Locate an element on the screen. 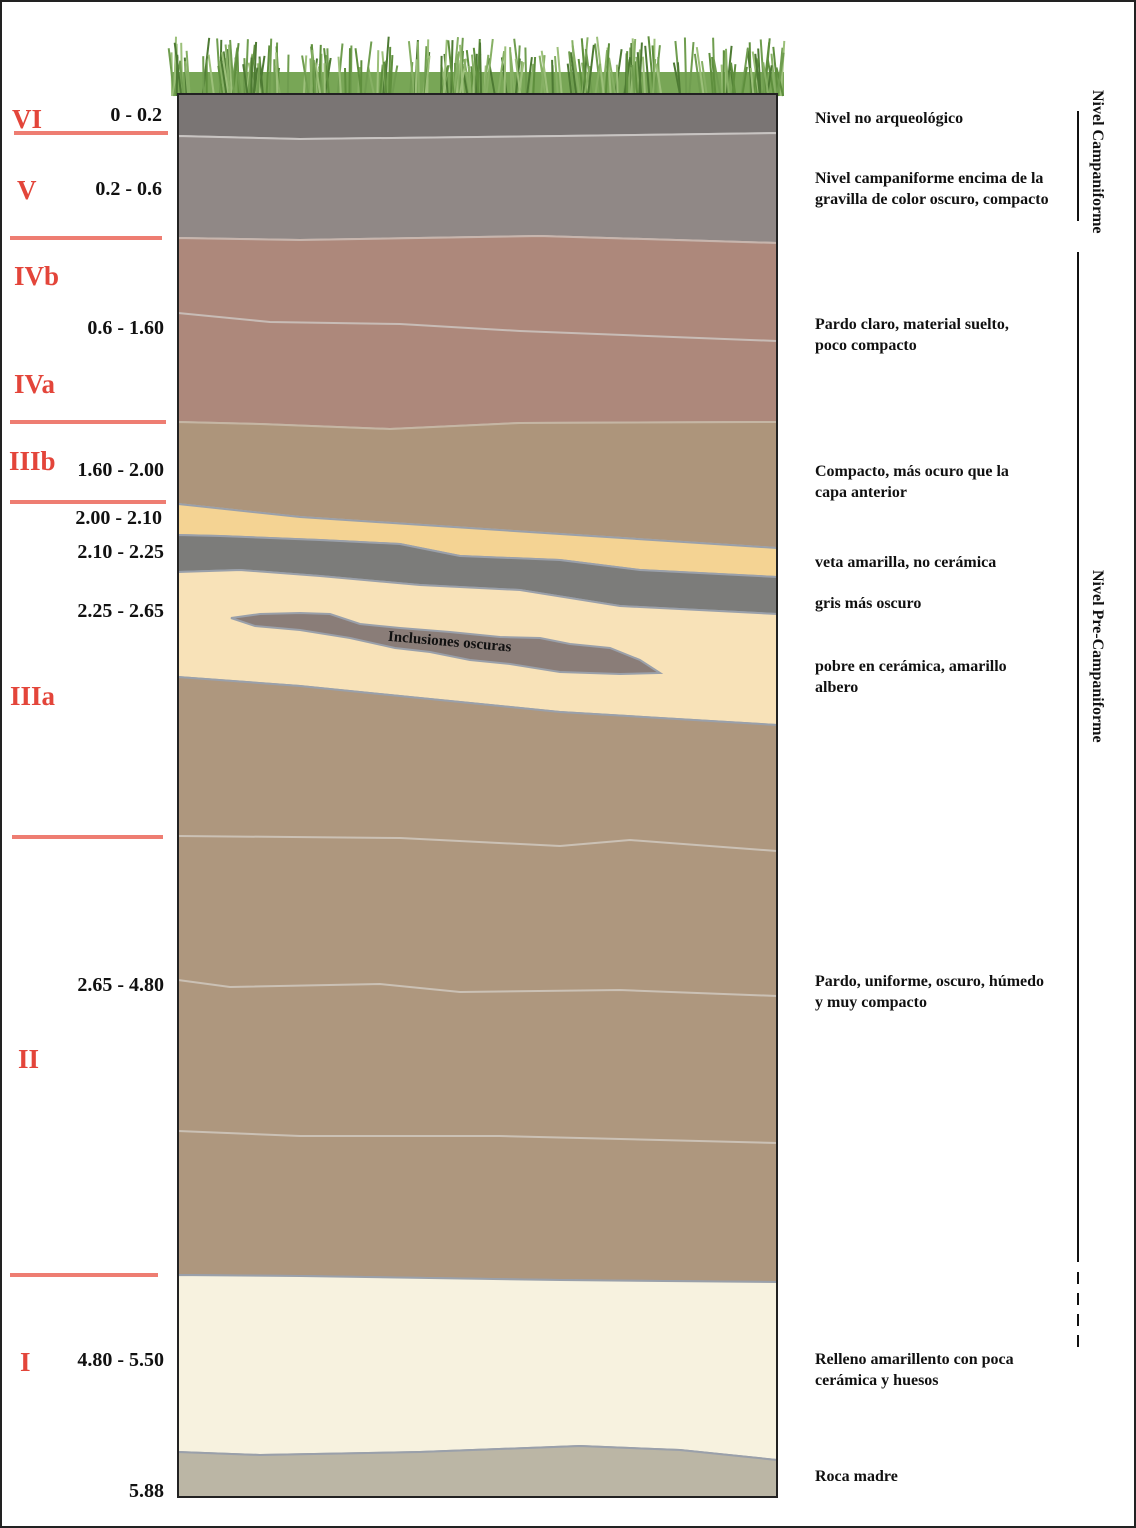 The height and width of the screenshot is (1528, 1136). layer-v is located at coordinates (477, 188).